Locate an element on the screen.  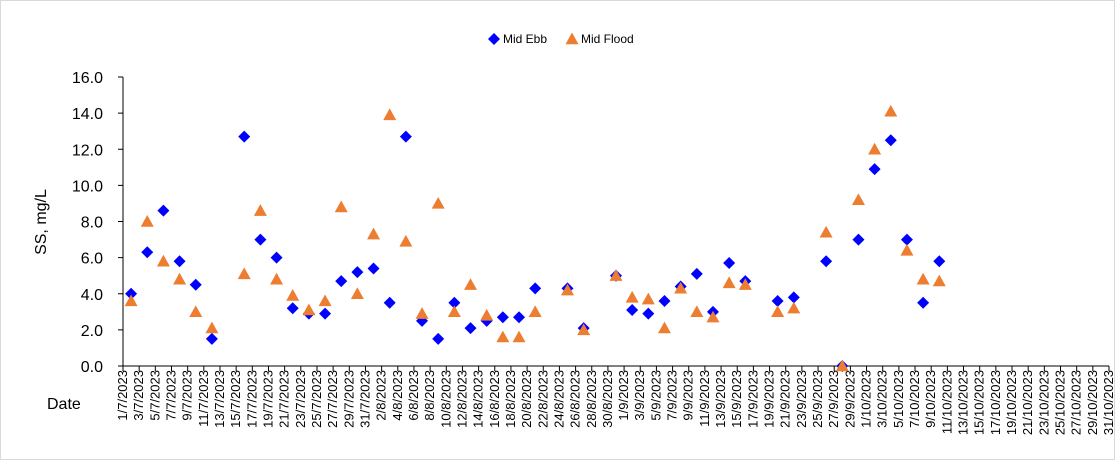
x-tick-label: 12/8/2023 is located at coordinates (461, 399).